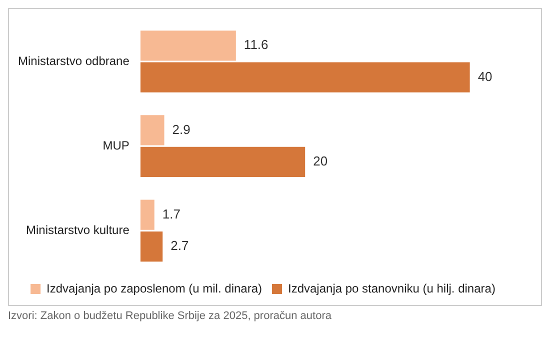 This screenshot has height=340, width=550. I want to click on data-label: 40, so click(485, 76).